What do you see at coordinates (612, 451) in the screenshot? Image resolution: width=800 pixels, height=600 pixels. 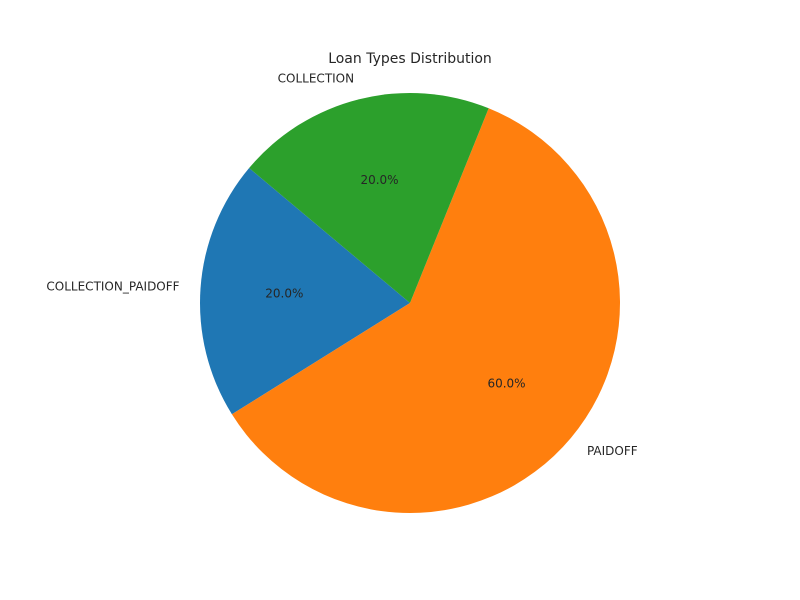 I see `slice-label-paidoff: PAIDOFF` at bounding box center [612, 451].